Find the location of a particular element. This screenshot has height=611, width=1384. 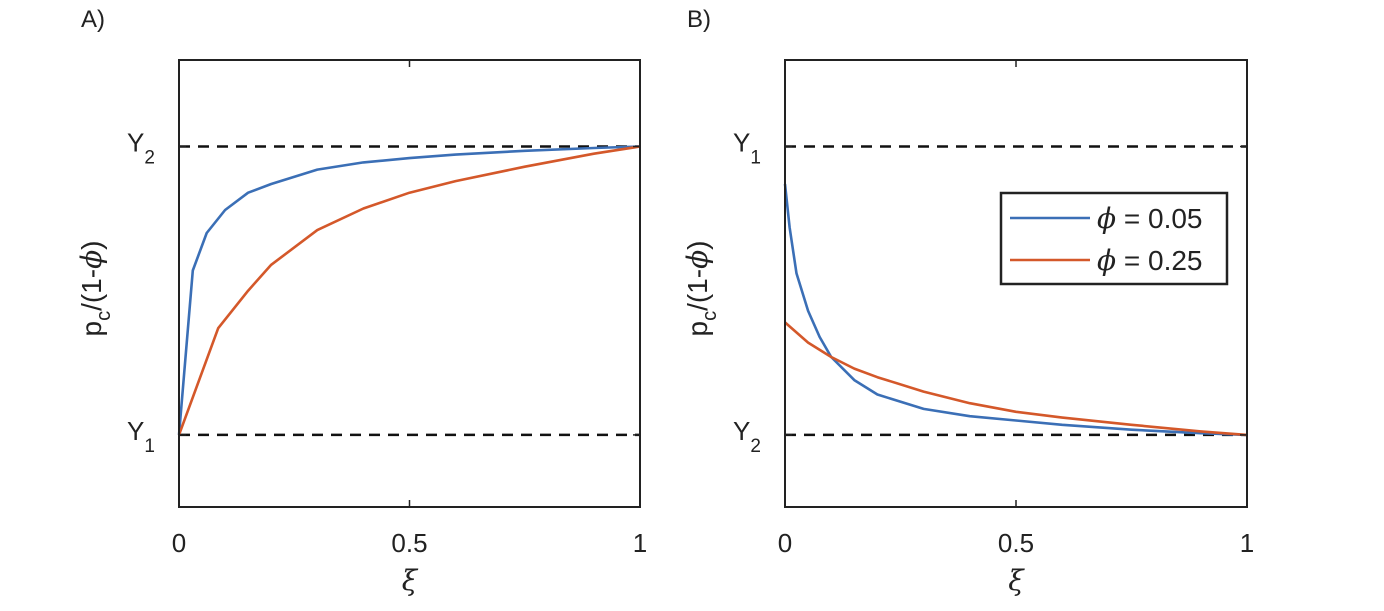

legend: ϕ = 0.05ϕ = 0.25 is located at coordinates (1114, 238).